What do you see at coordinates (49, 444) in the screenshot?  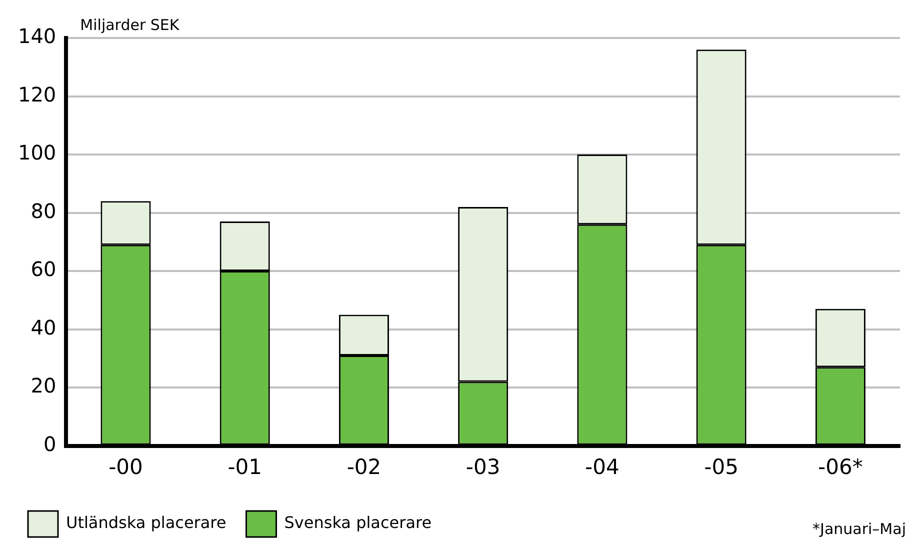 I see `y-tick-label: 0` at bounding box center [49, 444].